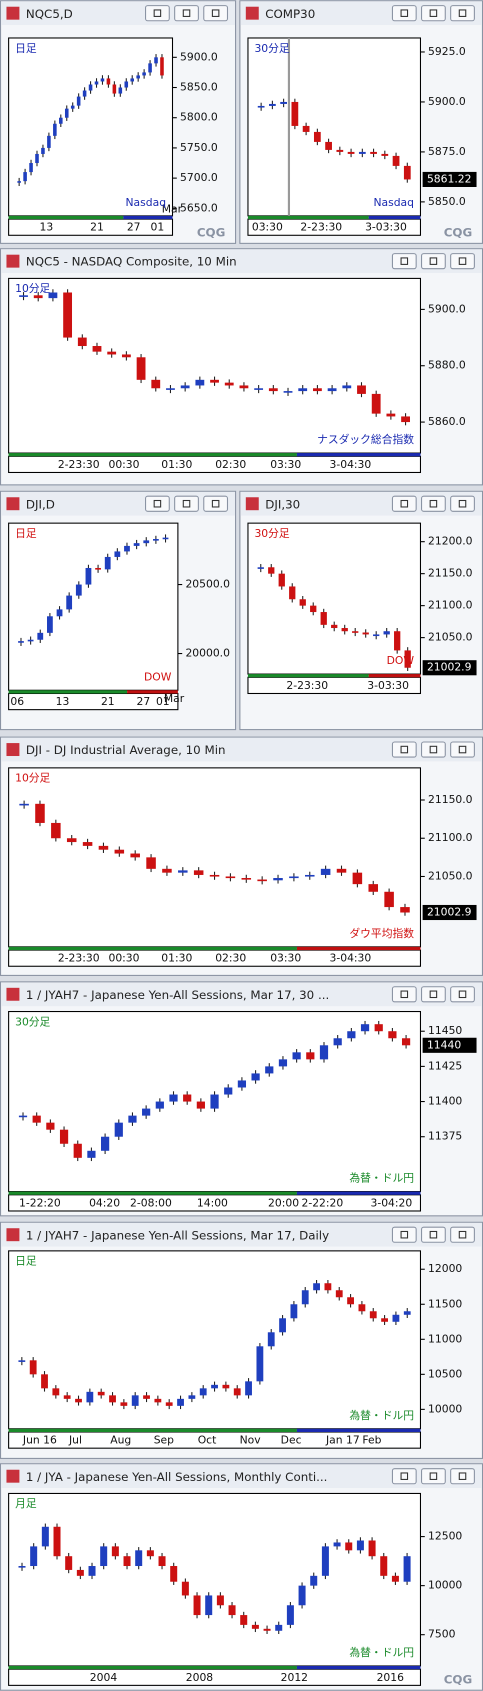  What do you see at coordinates (445, 1338) in the screenshot?
I see `y-tick-label: 11000` at bounding box center [445, 1338].